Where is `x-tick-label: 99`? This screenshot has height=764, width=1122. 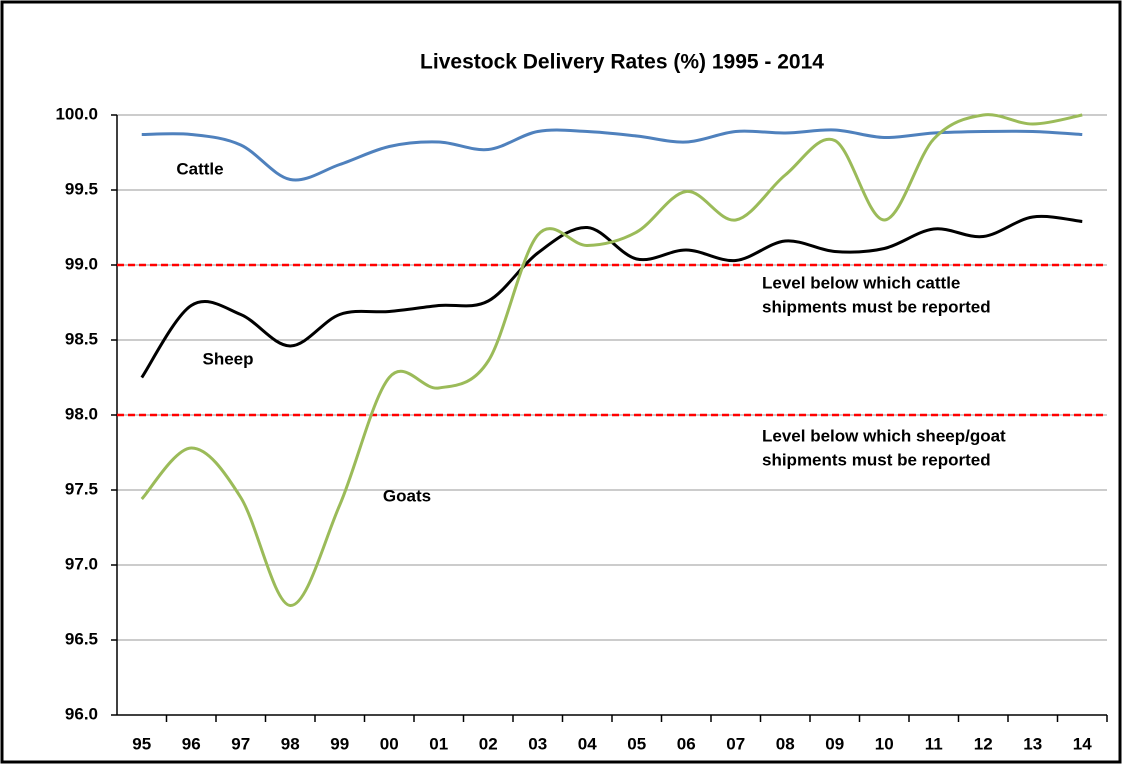
x-tick-label: 99 is located at coordinates (339, 743).